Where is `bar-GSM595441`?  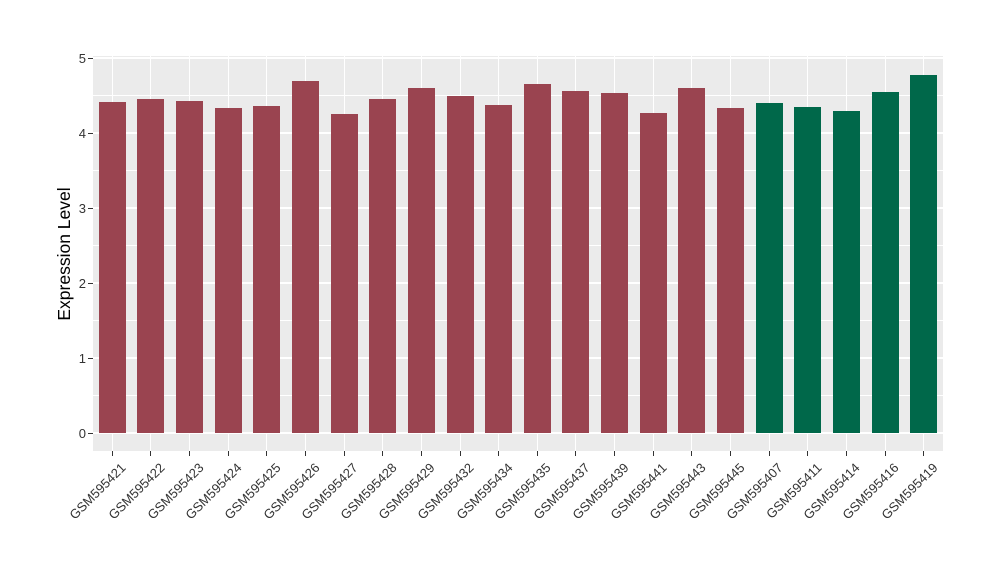 bar-GSM595441 is located at coordinates (653, 272).